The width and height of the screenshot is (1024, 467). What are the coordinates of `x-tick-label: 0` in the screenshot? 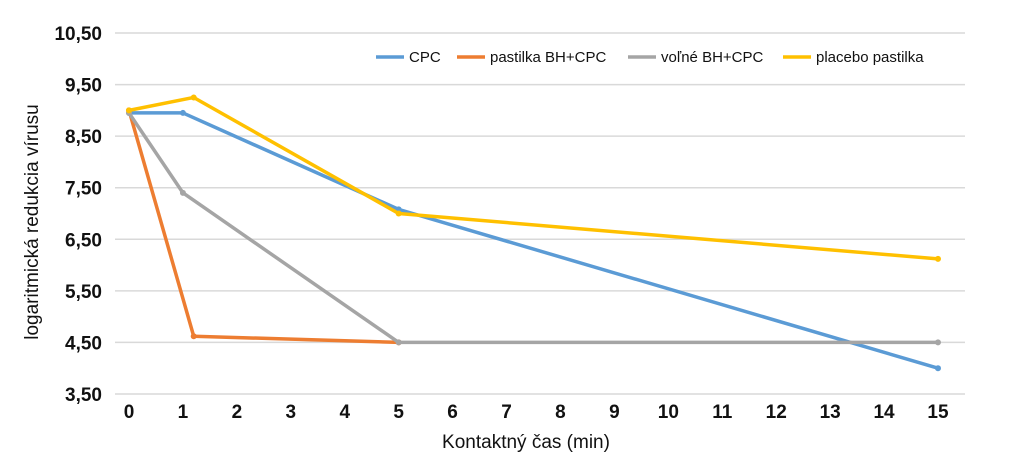 It's located at (129, 412).